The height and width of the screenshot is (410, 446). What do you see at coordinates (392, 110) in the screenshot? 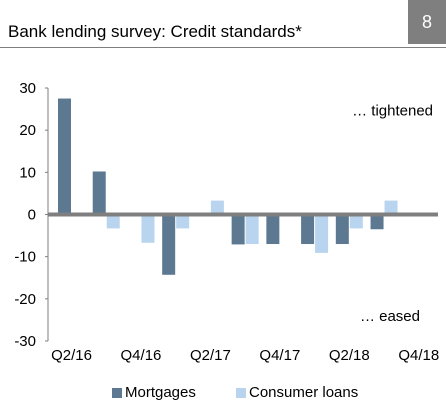
I see `annotation-tightened: … tightened` at bounding box center [392, 110].